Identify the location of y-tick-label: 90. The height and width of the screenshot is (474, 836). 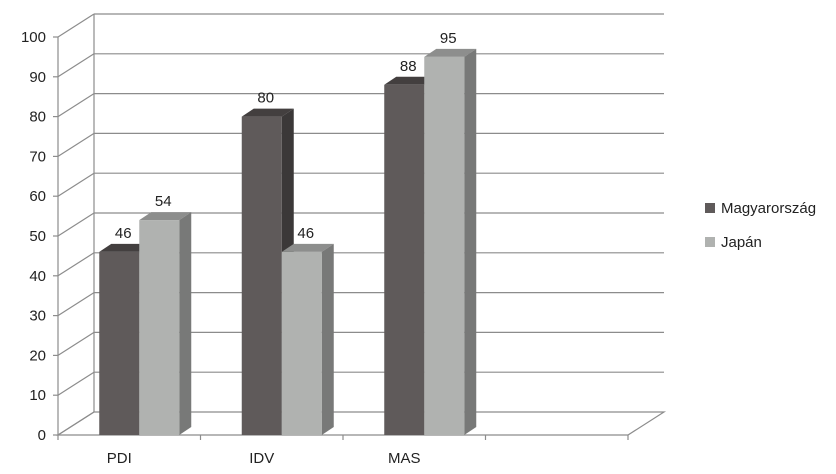
(37, 77).